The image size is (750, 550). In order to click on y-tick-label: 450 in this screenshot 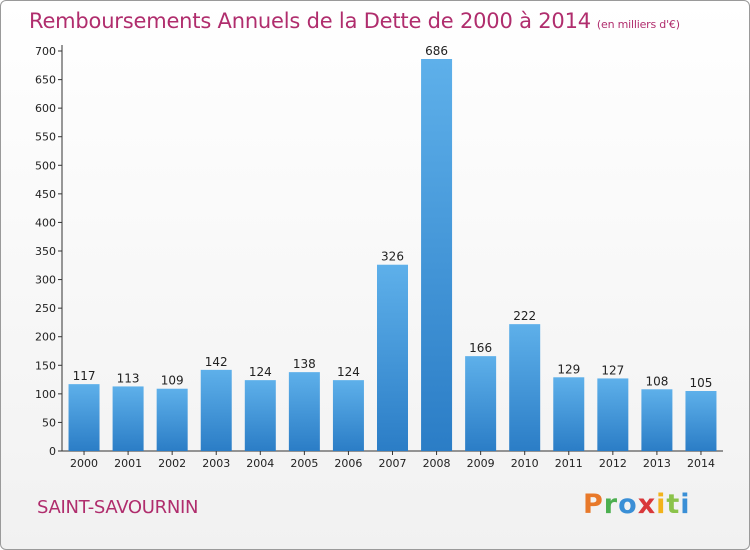, I will do `click(45, 194)`.